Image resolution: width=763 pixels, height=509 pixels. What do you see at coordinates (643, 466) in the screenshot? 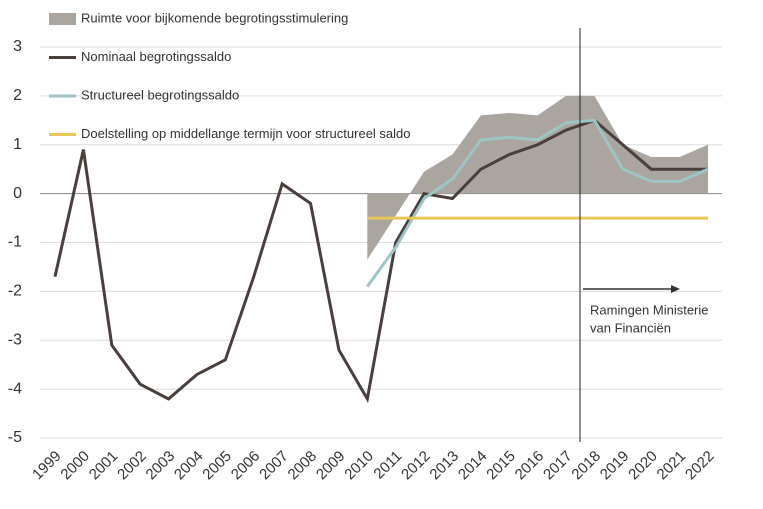
I see `x-tick-label: 2020` at bounding box center [643, 466].